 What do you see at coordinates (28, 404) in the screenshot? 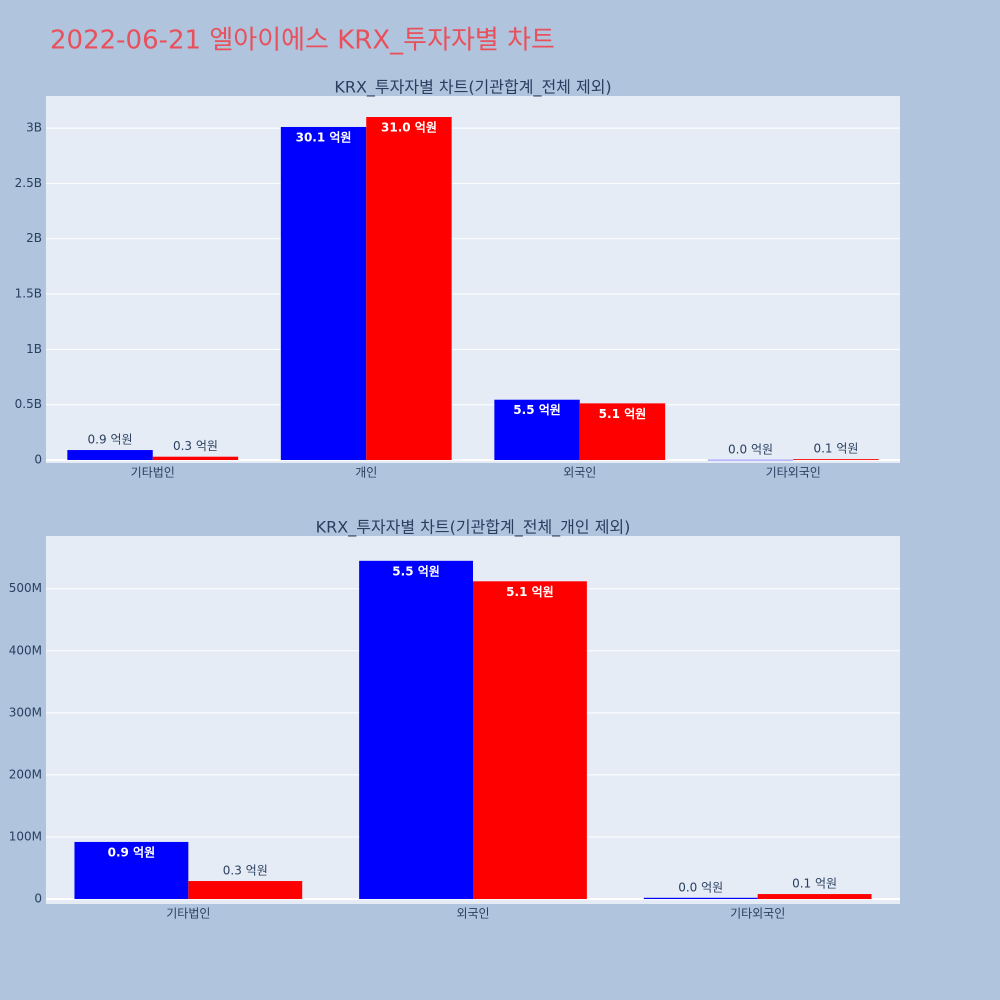
I see `y-tick-label: 0.5B` at bounding box center [28, 404].